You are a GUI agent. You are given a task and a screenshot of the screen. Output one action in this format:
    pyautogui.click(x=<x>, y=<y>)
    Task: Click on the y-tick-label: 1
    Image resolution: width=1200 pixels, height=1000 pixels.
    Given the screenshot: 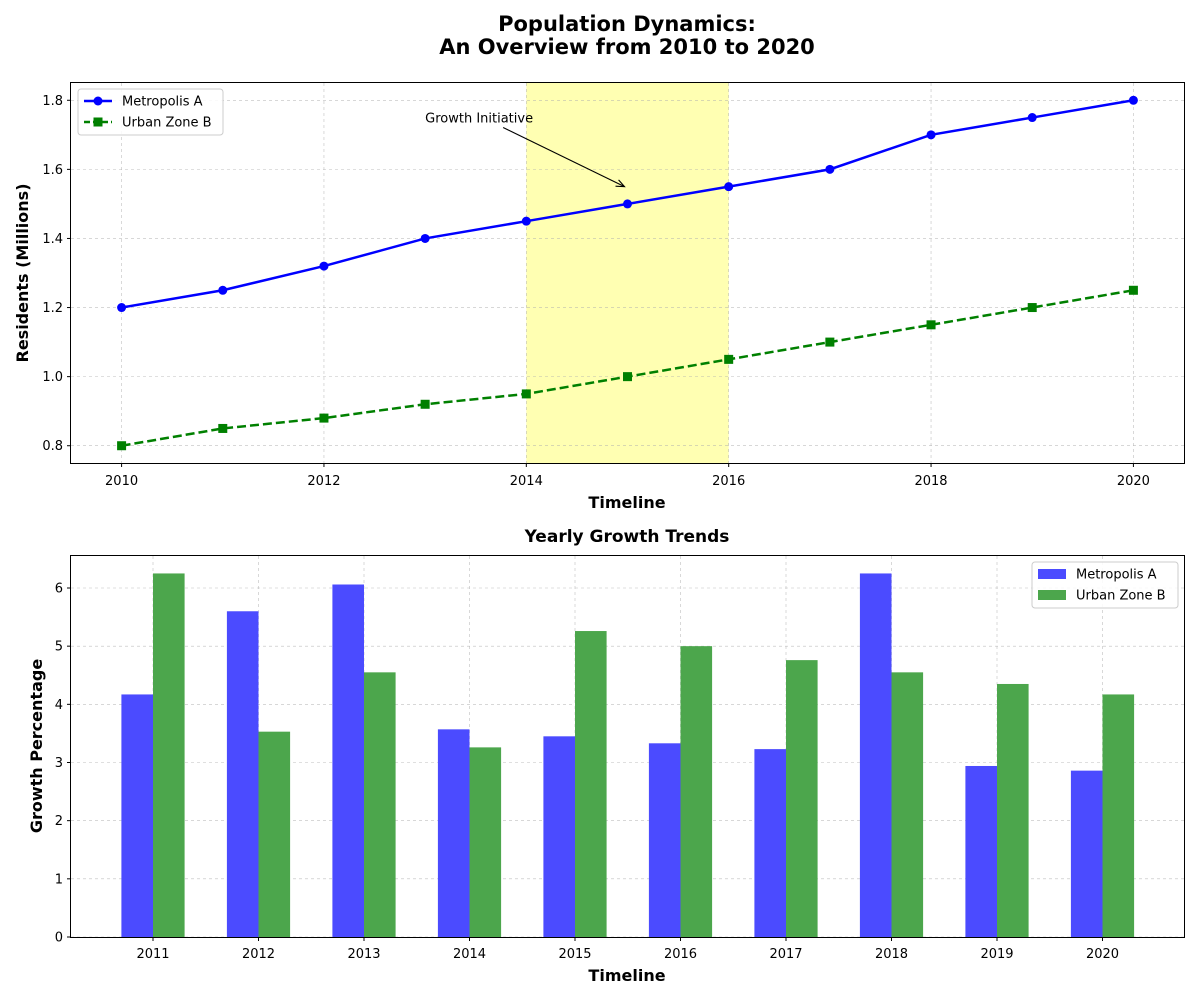 What is the action you would take?
    pyautogui.click(x=59, y=879)
    